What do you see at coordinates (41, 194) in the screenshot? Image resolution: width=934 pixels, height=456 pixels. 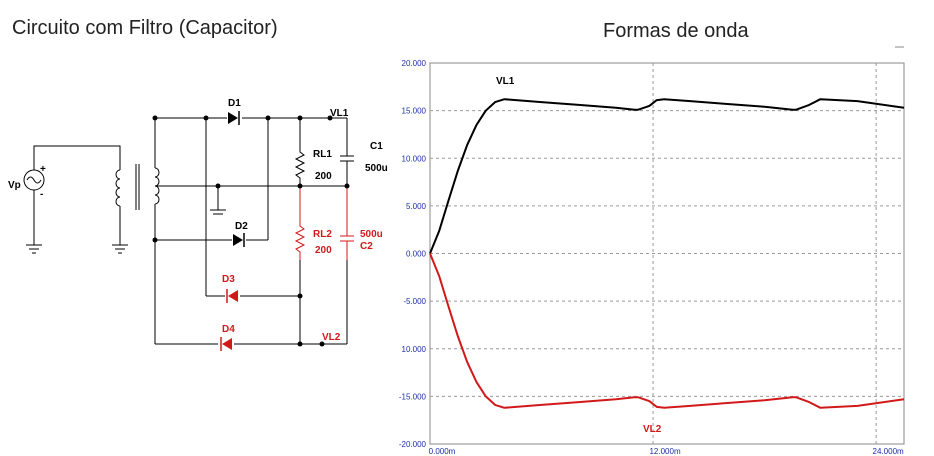 I see `source-minus: -` at bounding box center [41, 194].